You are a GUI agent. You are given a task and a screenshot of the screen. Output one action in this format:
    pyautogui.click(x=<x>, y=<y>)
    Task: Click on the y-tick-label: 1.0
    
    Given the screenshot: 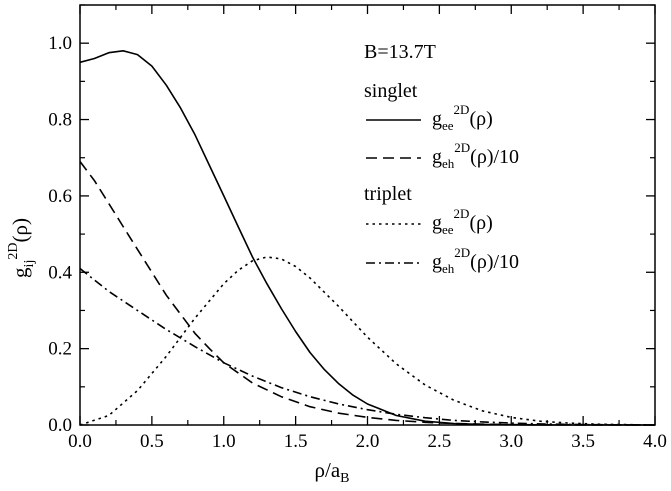 What is the action you would take?
    pyautogui.click(x=60, y=43)
    